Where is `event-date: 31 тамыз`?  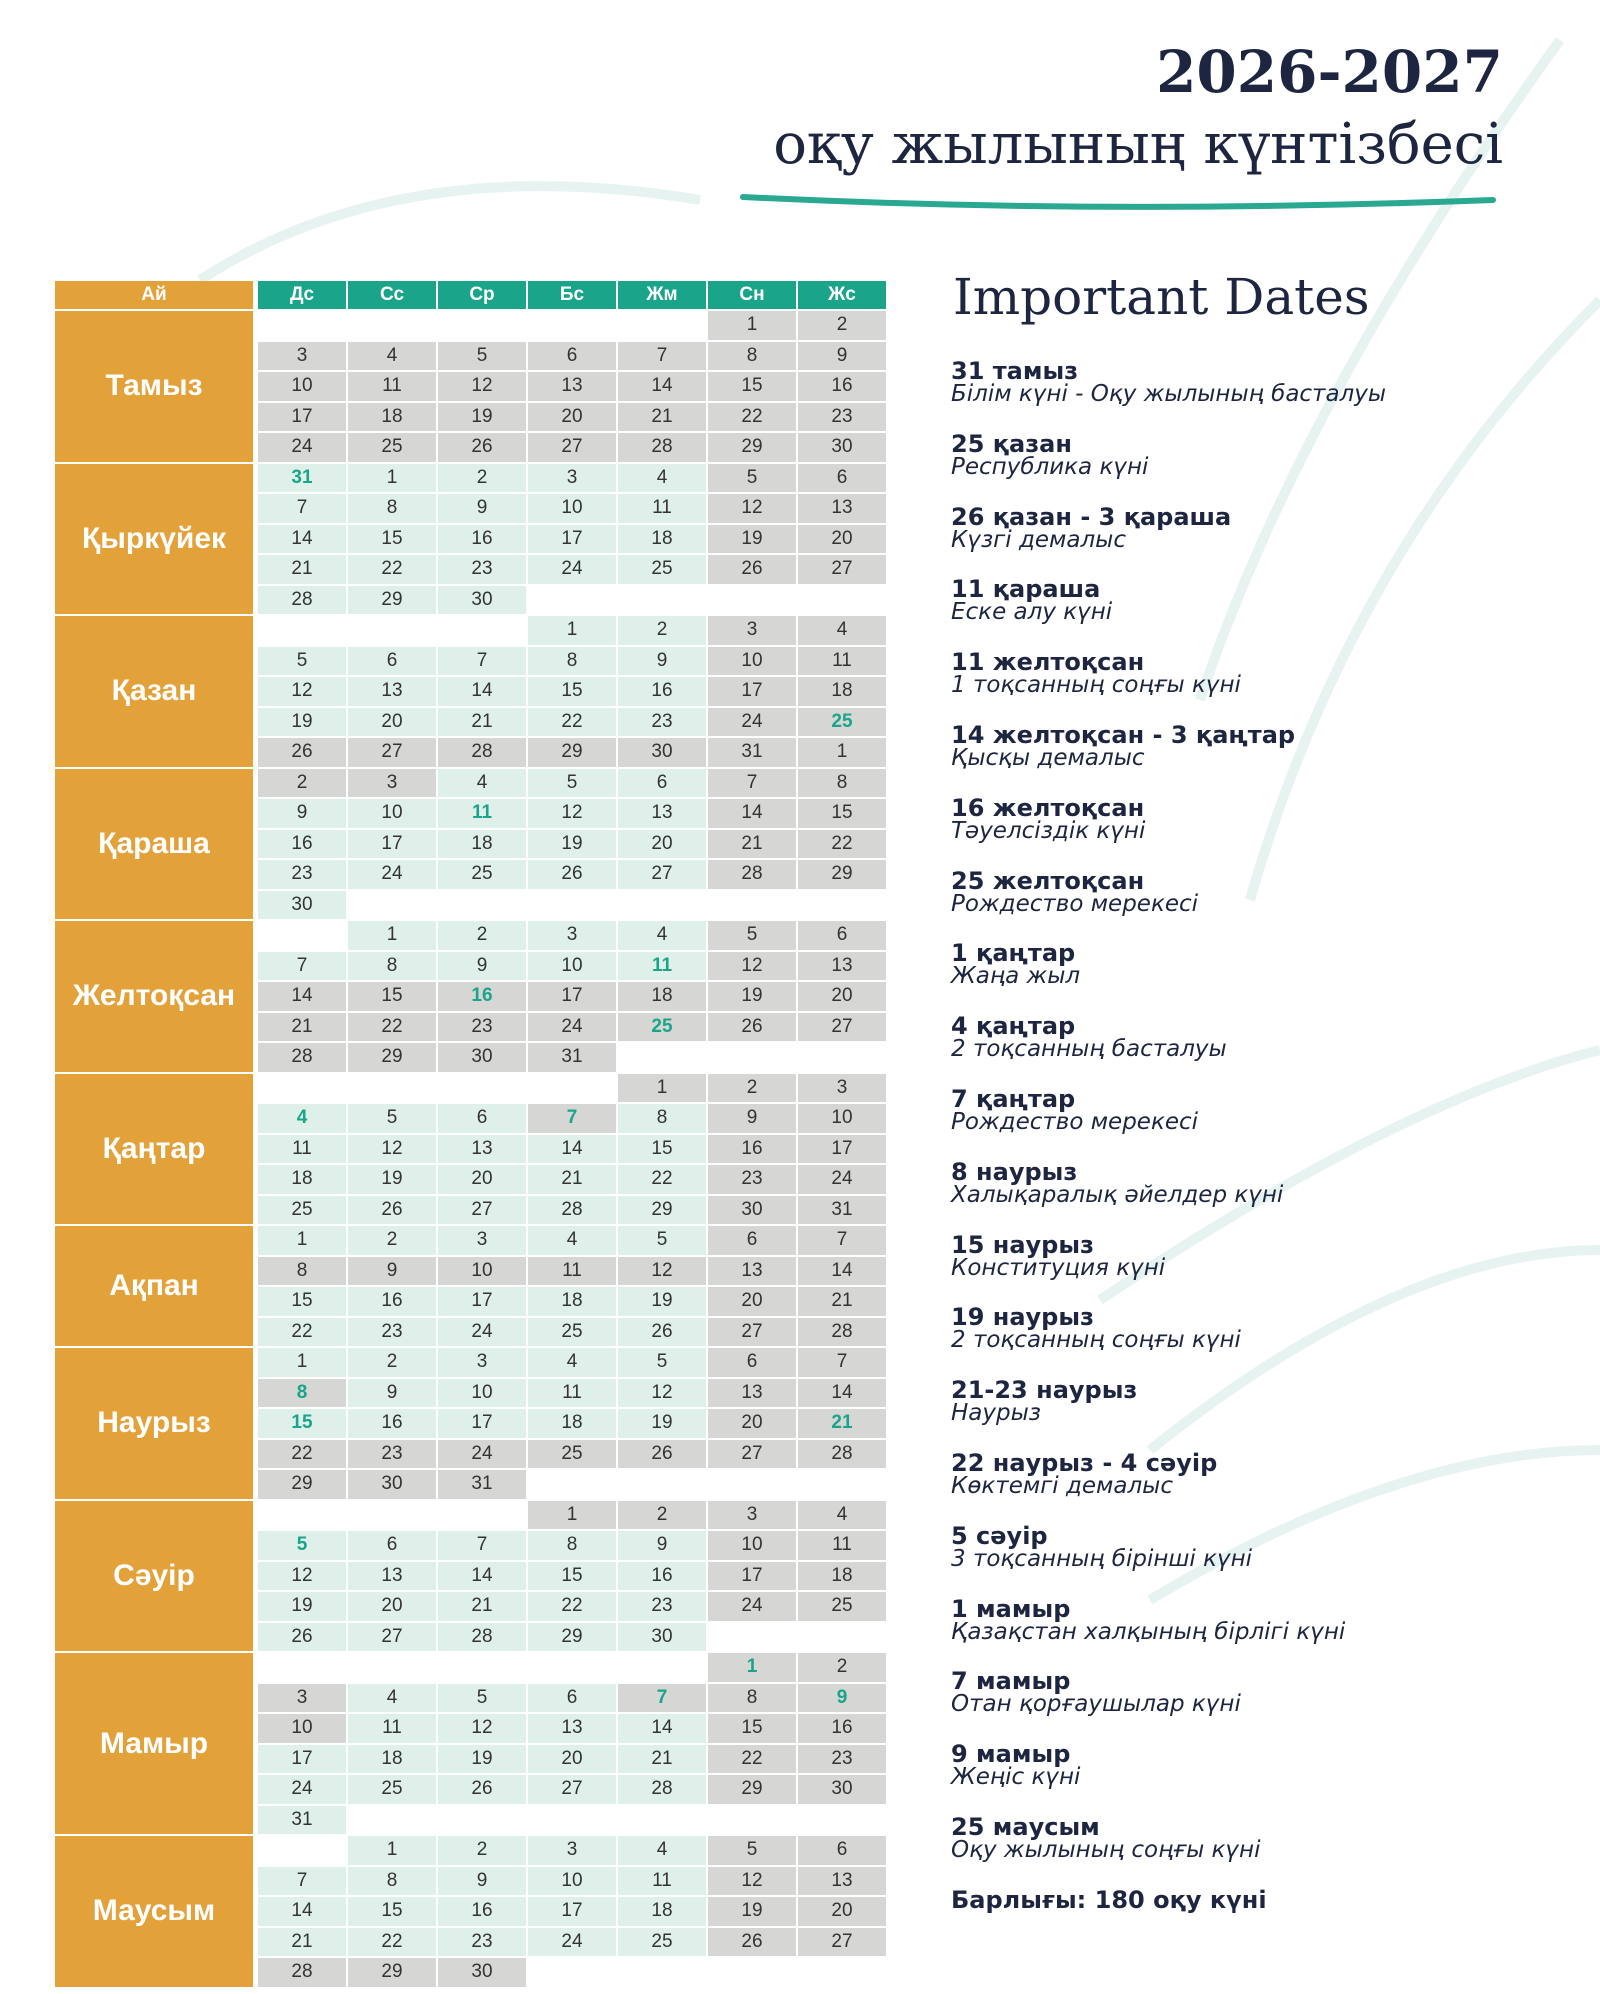
event-date: 31 тамыз is located at coordinates (1015, 371).